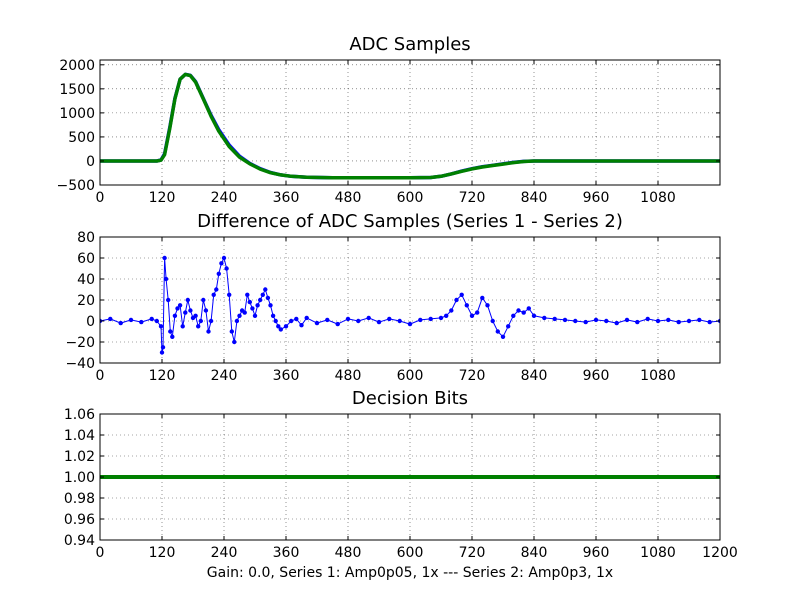  Describe the element at coordinates (77, 90) in the screenshot. I see `y-tick-label: 1500` at that location.